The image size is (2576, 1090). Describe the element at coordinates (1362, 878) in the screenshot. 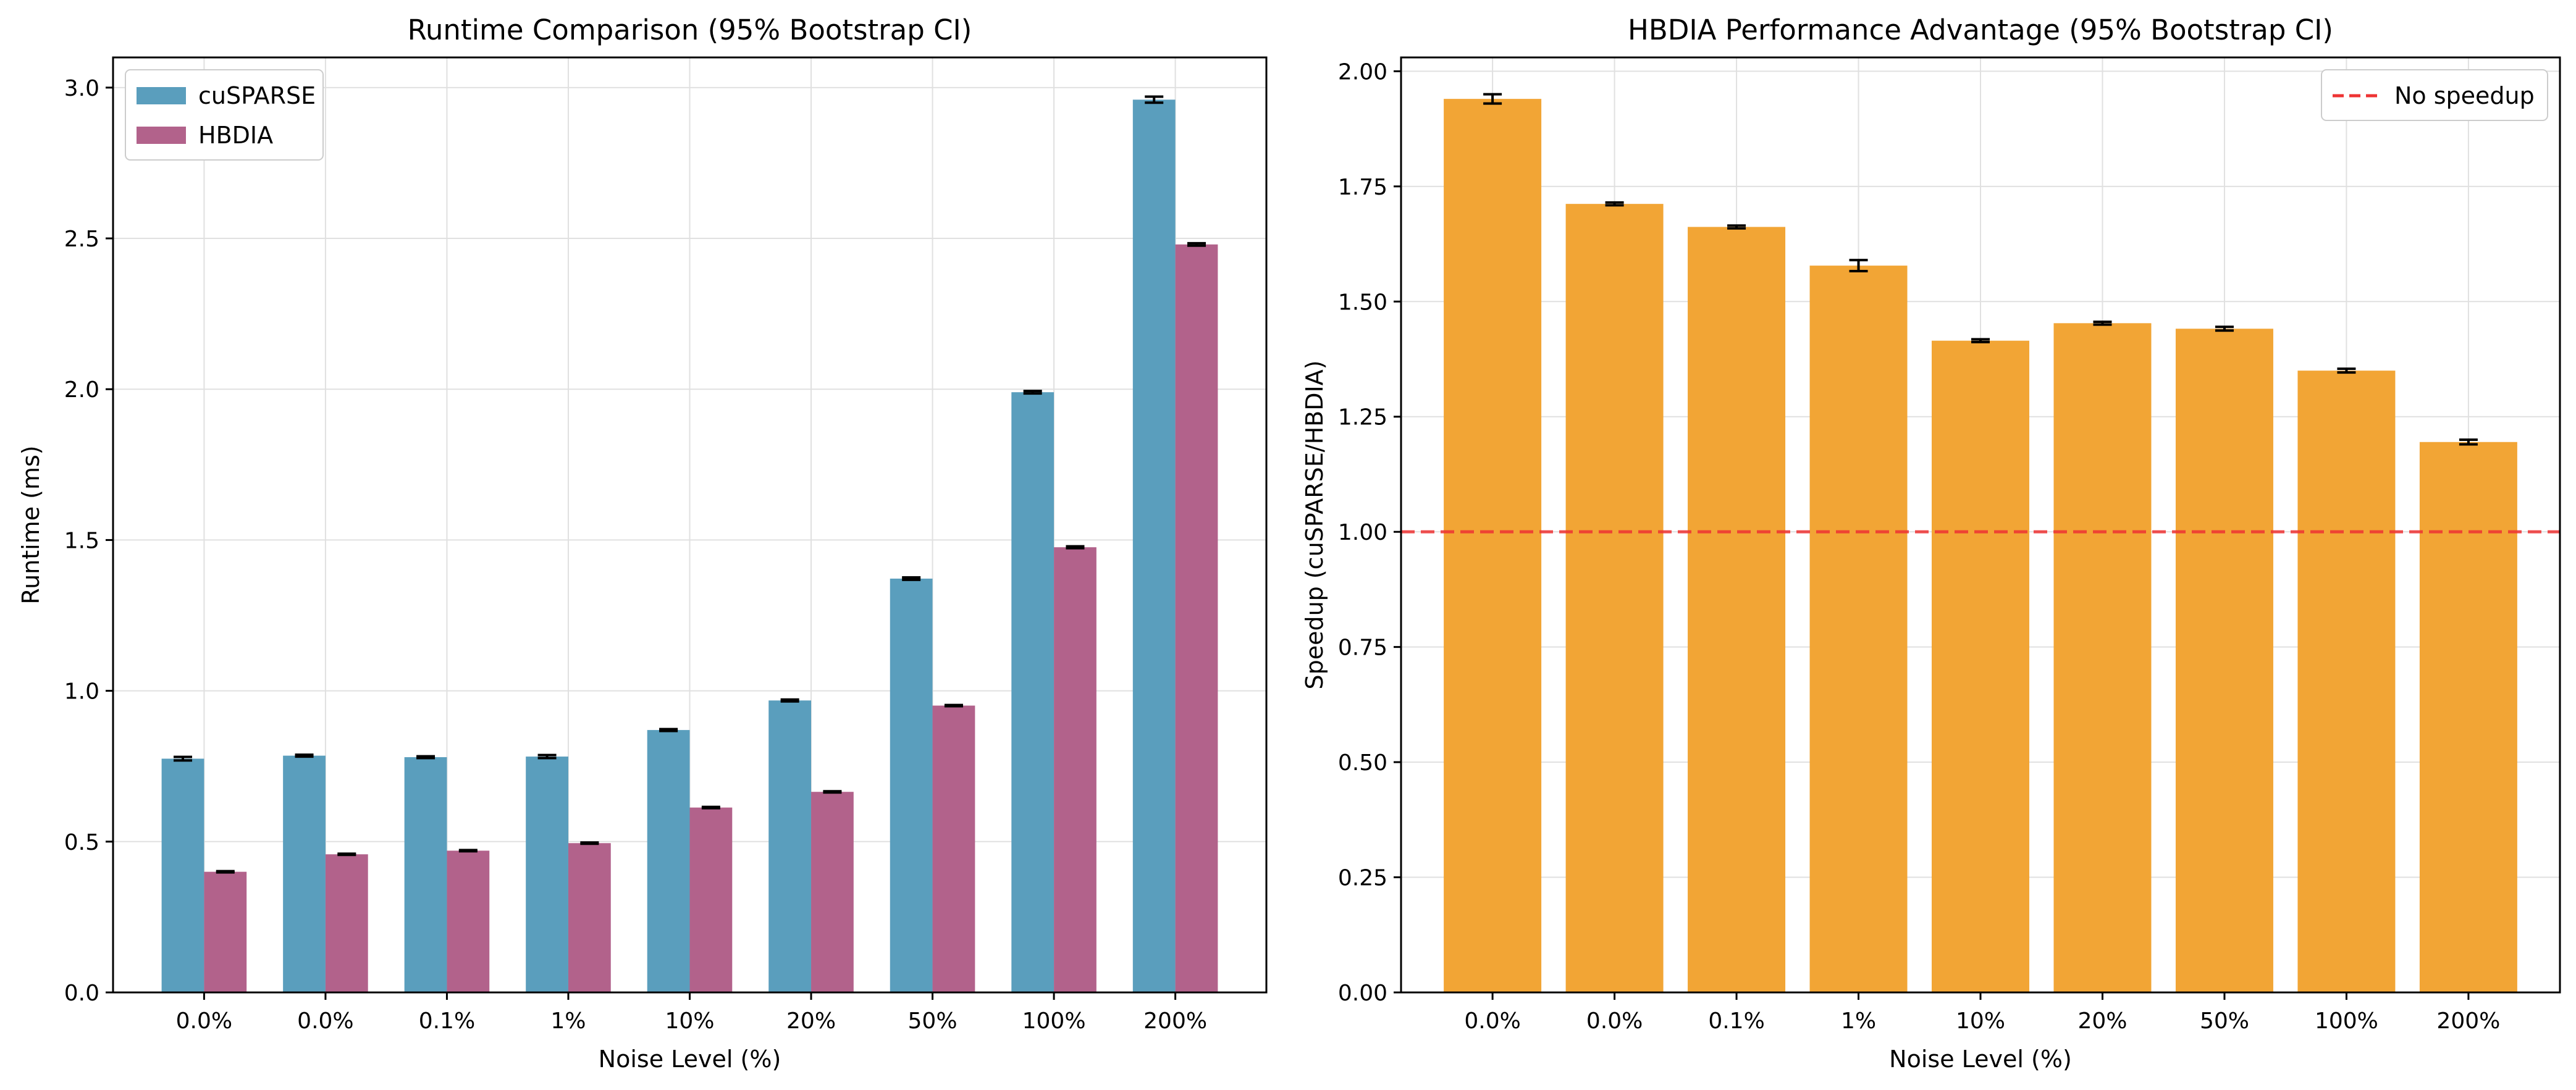

I see `speedup-y-tick-label: 0.25` at that location.